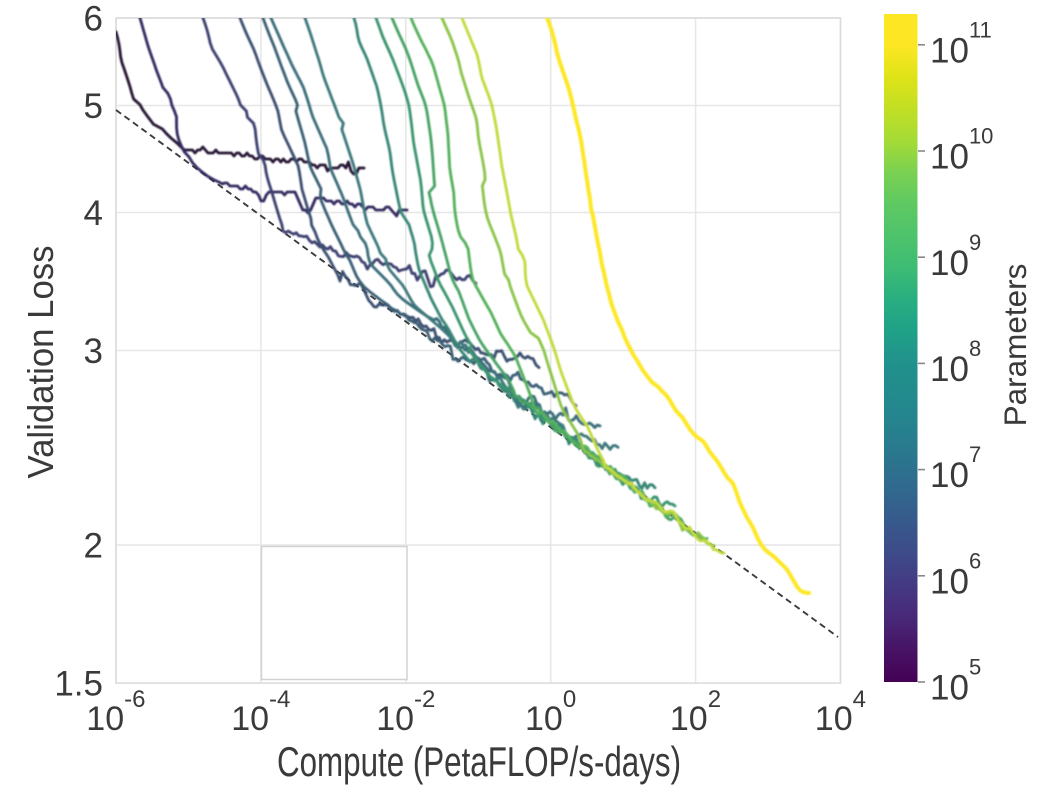  Describe the element at coordinates (93, 546) in the screenshot. I see `svg-text: 2` at that location.